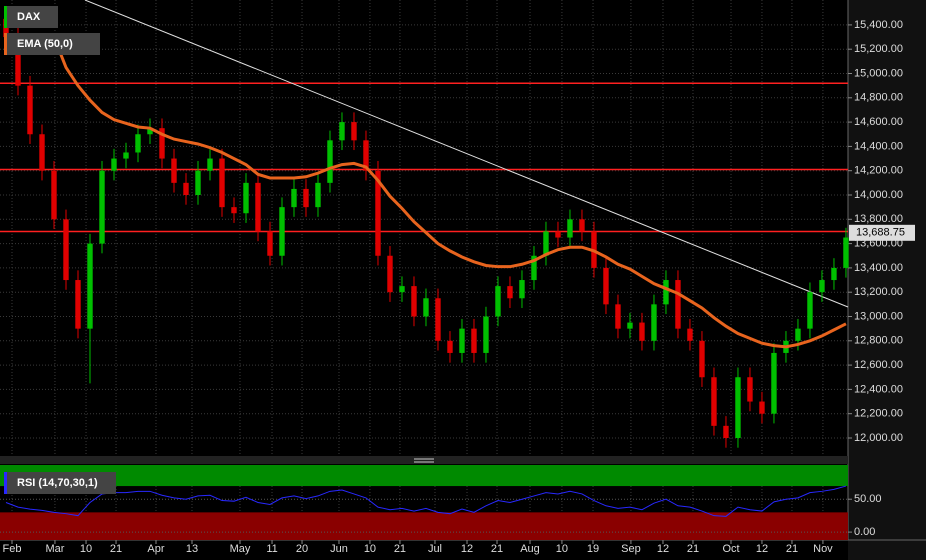 This screenshot has width=926, height=560. Describe the element at coordinates (593, 549) in the screenshot. I see `x-tick-label: 19` at that location.